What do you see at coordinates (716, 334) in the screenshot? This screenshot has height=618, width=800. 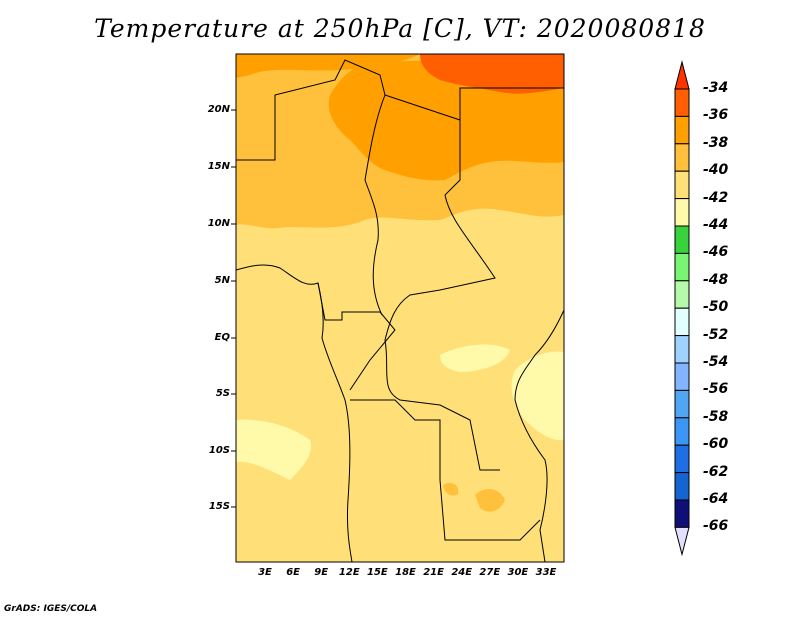 I see `colorbar-label: -52` at bounding box center [716, 334].